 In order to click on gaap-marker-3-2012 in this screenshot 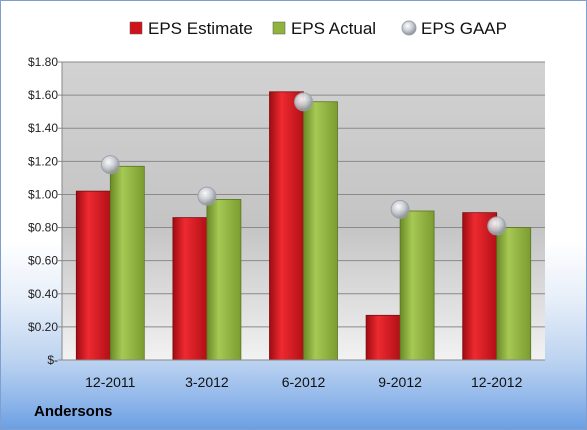, I will do `click(207, 196)`.